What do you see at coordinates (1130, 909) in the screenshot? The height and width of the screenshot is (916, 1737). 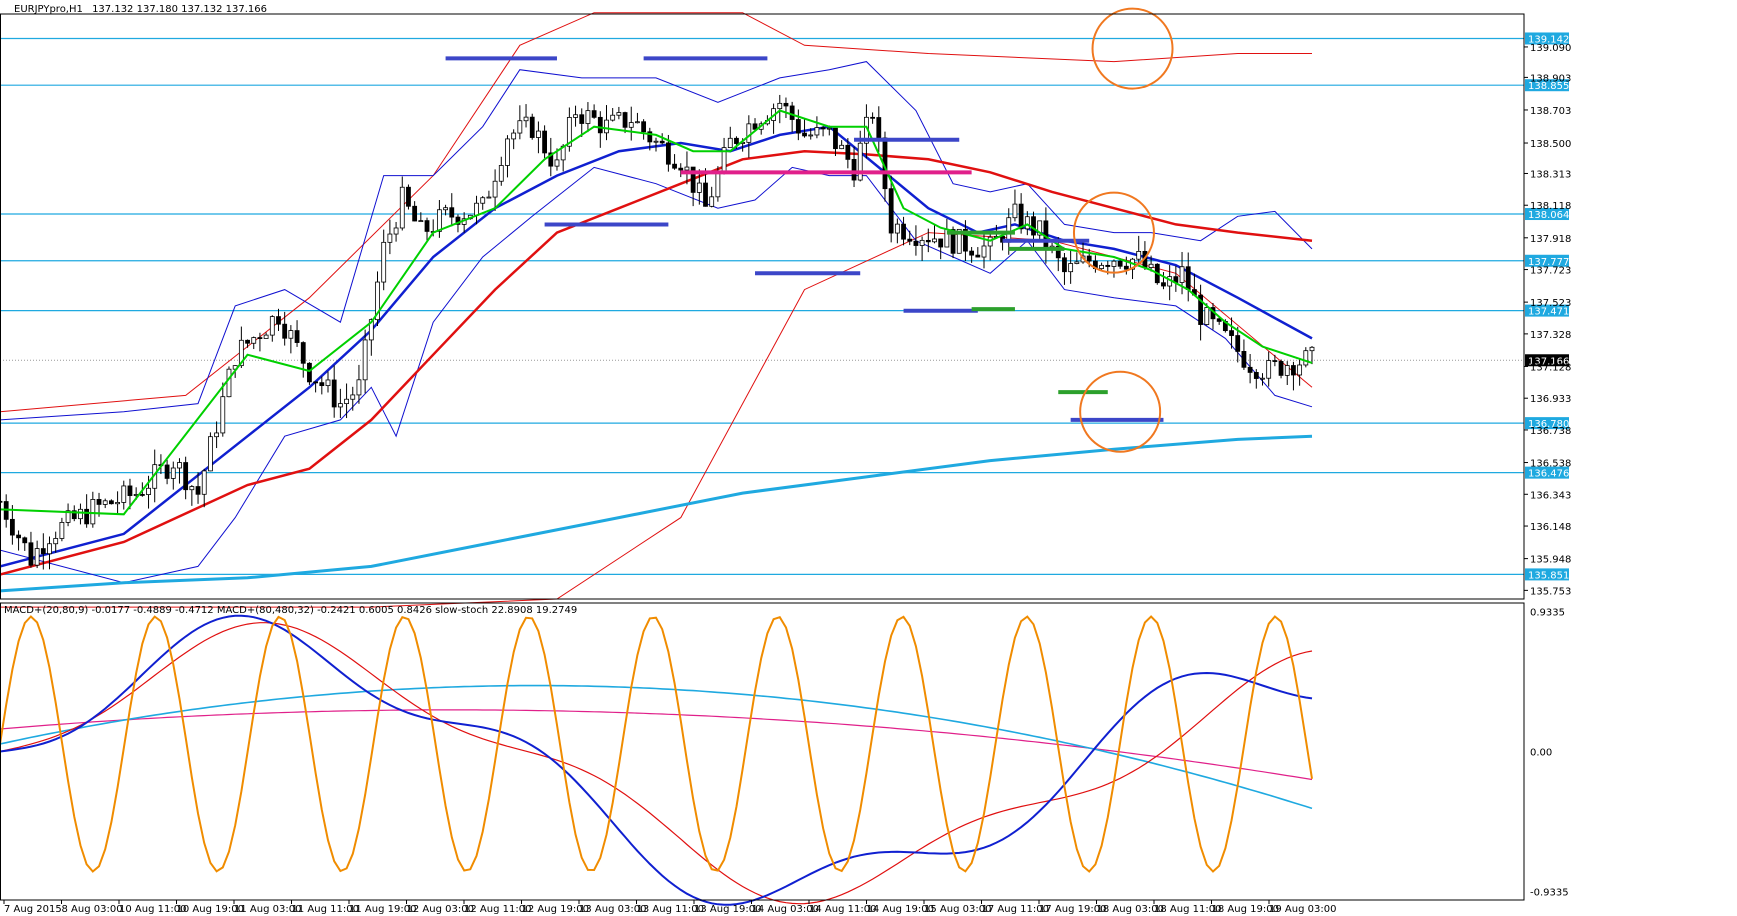 I see `x-tick-19: 18 Aug 03:00` at bounding box center [1130, 909].